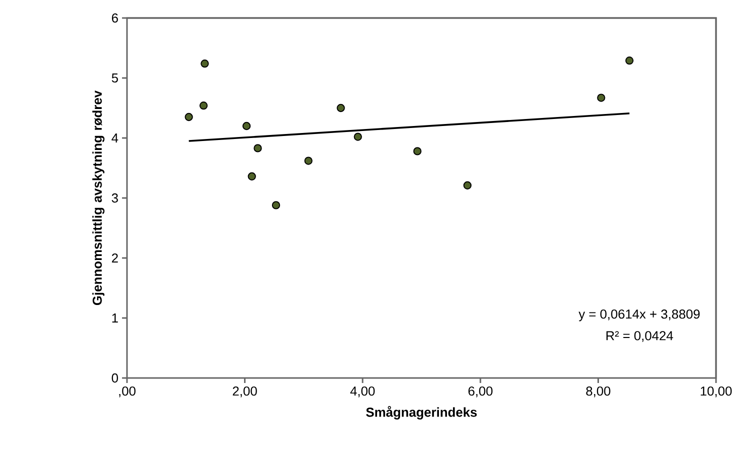 This screenshot has width=756, height=466. I want to click on x-tick-label: 2,00, so click(244, 392).